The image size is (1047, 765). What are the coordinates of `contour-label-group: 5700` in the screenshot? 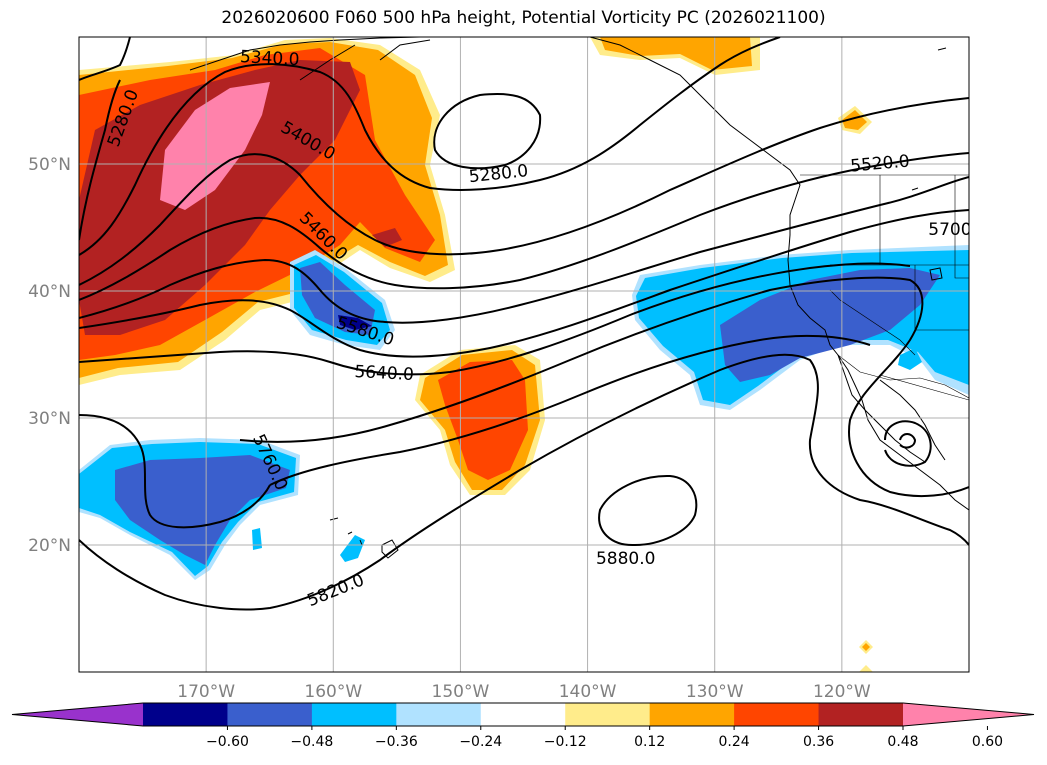 It's located at (949, 230).